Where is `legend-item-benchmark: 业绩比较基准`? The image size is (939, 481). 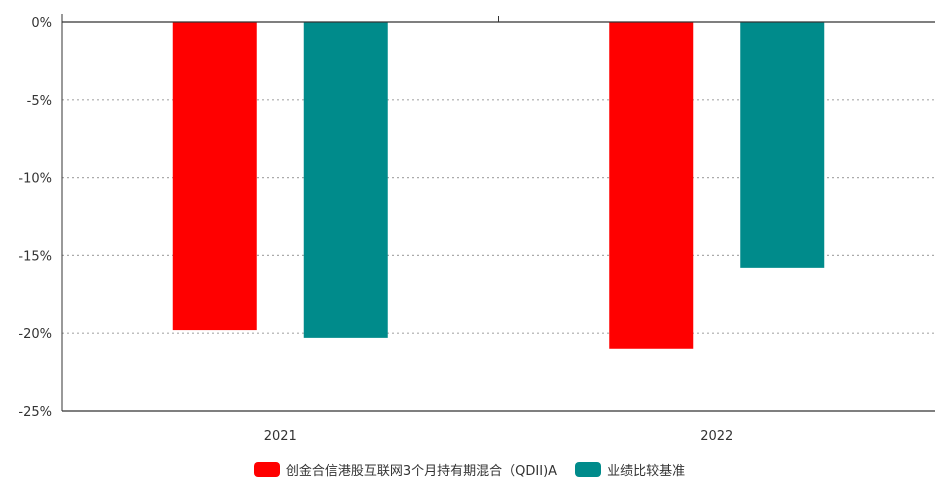
legend-item-benchmark: 业绩比较基准 is located at coordinates (630, 469).